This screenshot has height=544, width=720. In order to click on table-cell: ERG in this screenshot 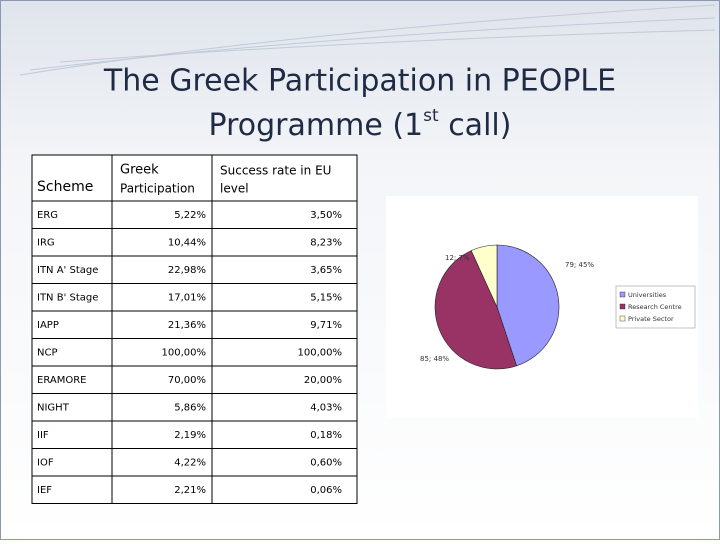, I will do `click(47, 215)`.